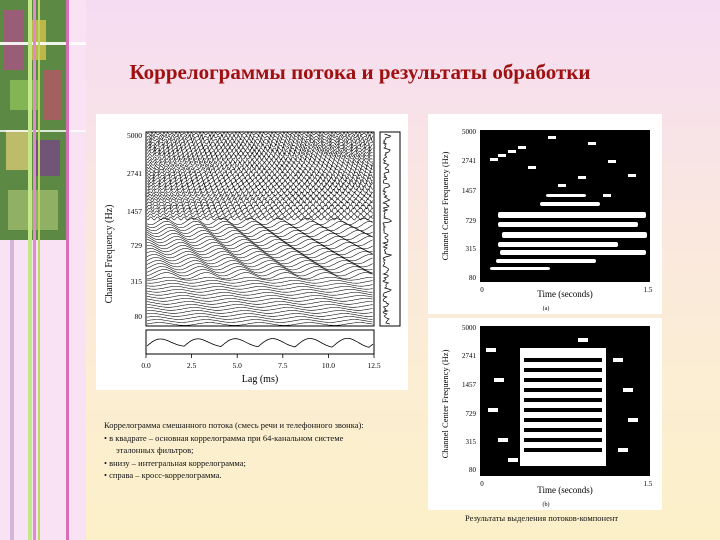 The width and height of the screenshot is (720, 540). What do you see at coordinates (546, 308) in the screenshot?
I see `figure-a-panel-label: (a)` at bounding box center [546, 308].